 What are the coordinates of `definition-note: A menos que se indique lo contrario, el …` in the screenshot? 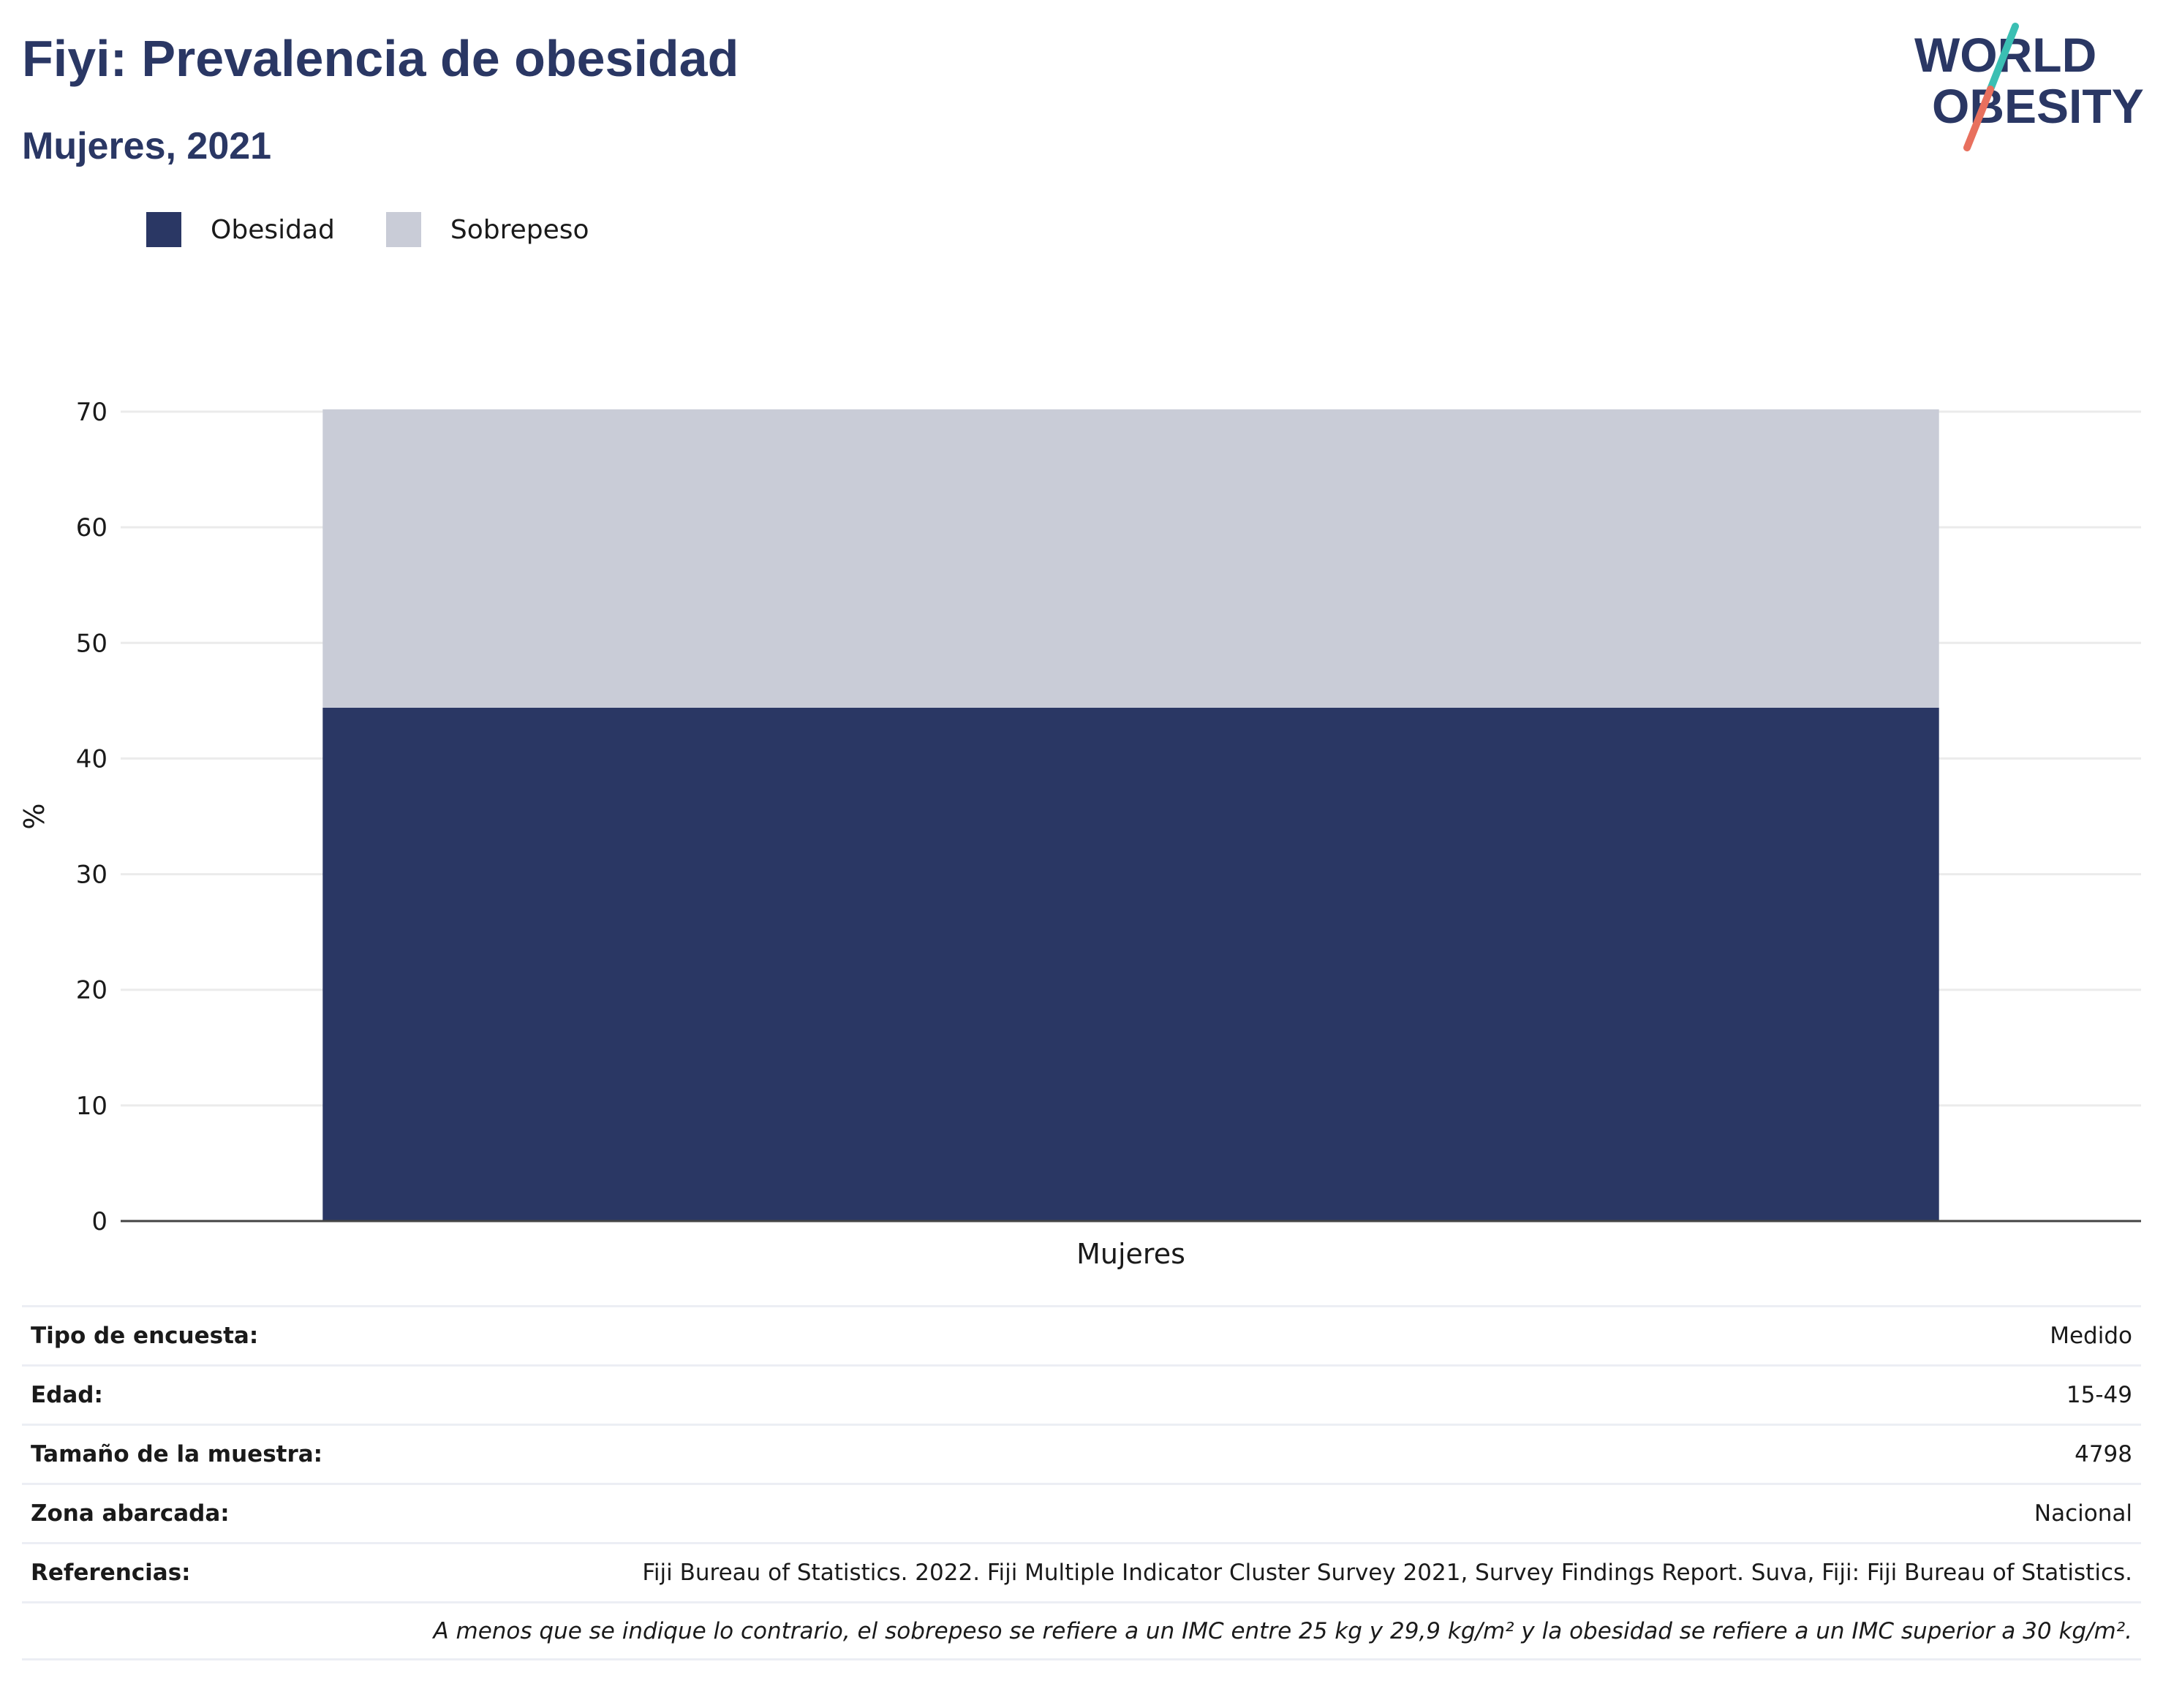 It's located at (1283, 1630).